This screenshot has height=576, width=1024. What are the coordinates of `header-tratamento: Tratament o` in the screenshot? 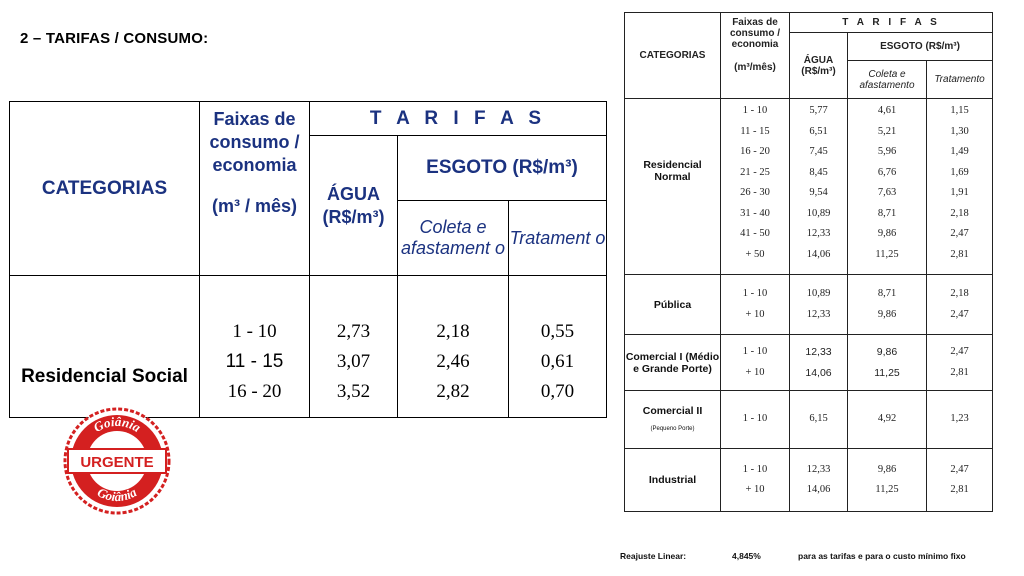 It's located at (557, 238).